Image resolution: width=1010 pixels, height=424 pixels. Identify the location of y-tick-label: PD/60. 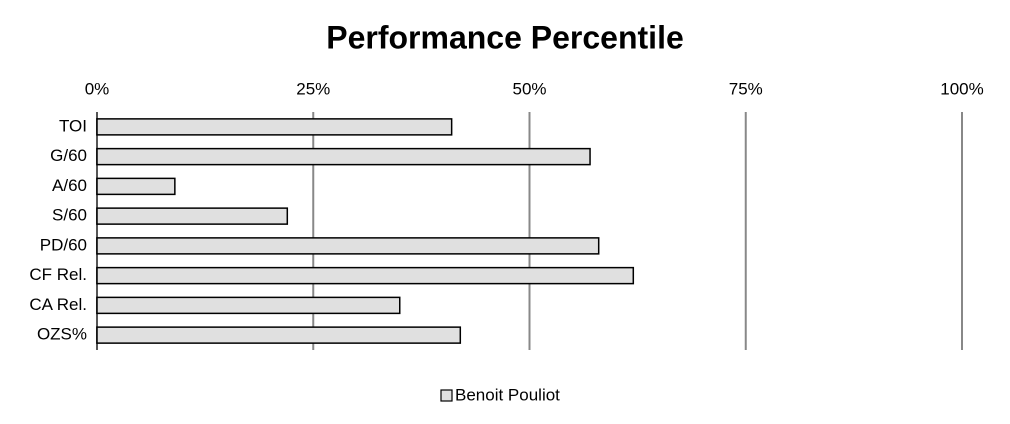
(63, 244).